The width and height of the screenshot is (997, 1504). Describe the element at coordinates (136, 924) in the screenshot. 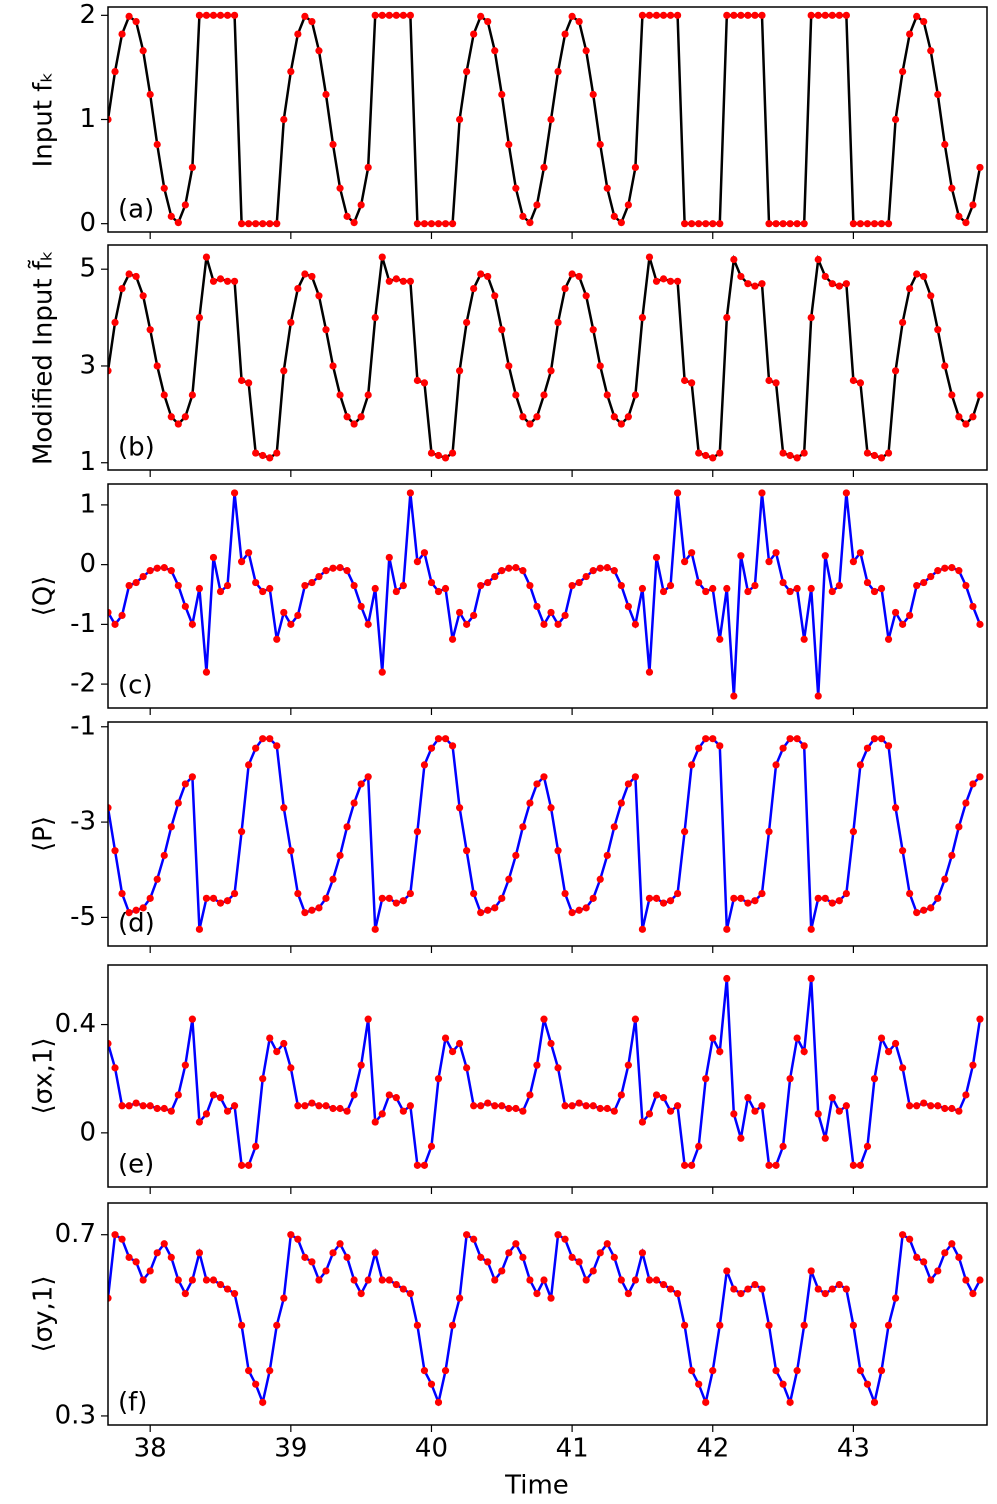

I see `panel-label: (d)` at that location.